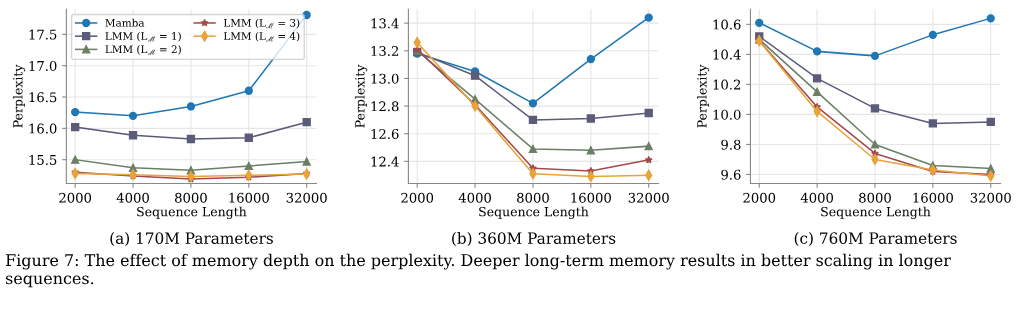  Describe the element at coordinates (478, 270) in the screenshot. I see `caption: Figure 7: The effect of memory depth on the perplexity. Deeper long-term memory results in better scaling in longer sequences.` at that location.